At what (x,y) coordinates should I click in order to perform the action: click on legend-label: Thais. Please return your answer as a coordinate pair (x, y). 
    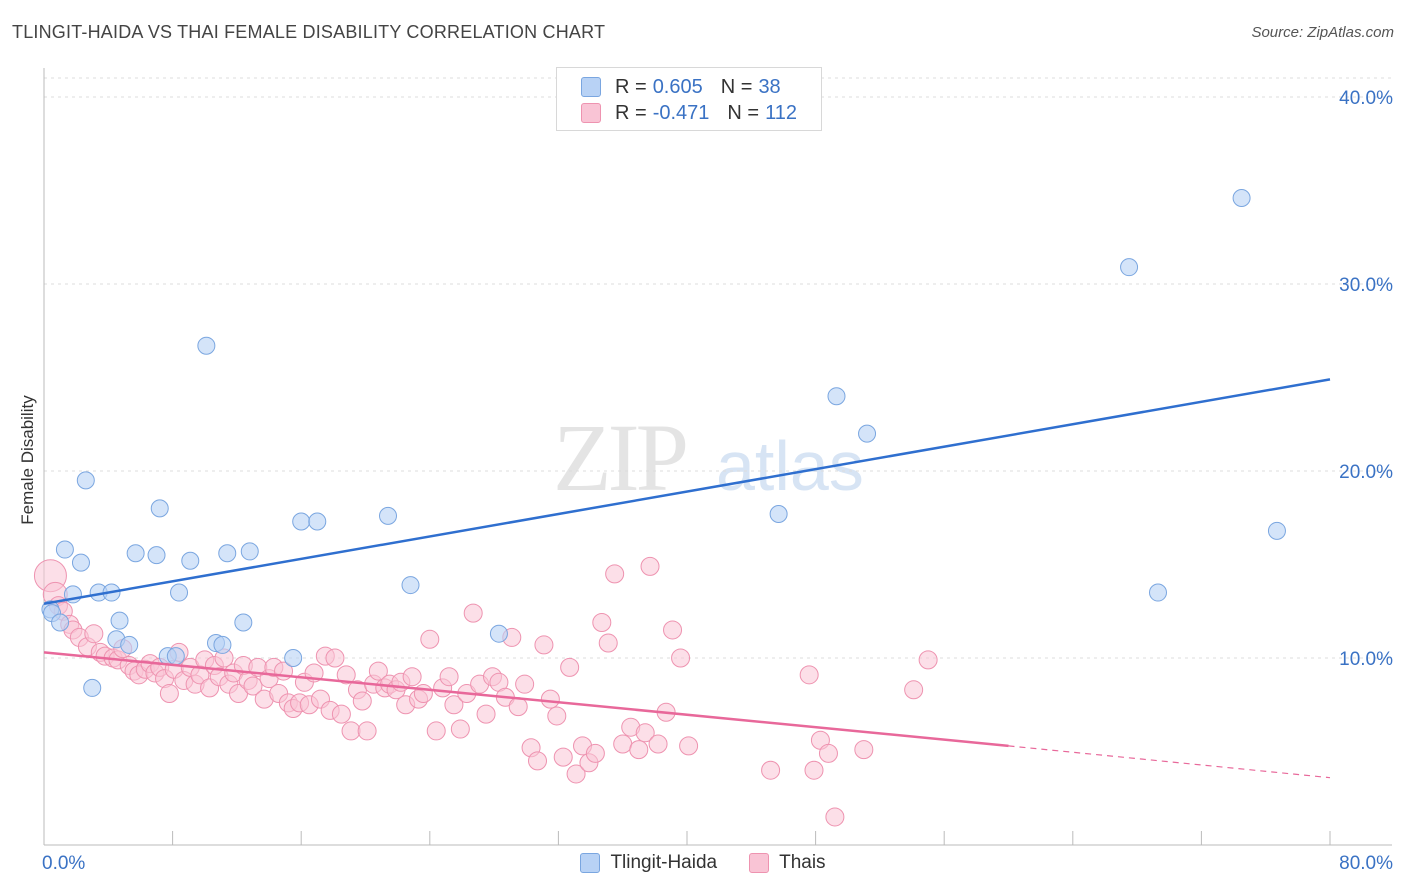
    Looking at the image, I should click on (802, 862).